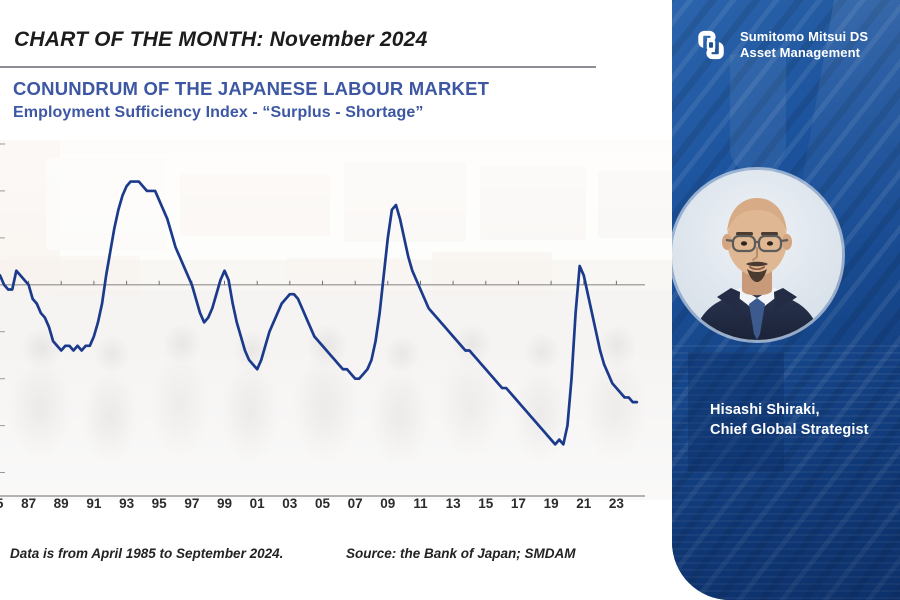 This screenshot has height=600, width=900. What do you see at coordinates (461, 553) in the screenshot?
I see `source-note: Source: the Bank of Japan; SMDAM` at bounding box center [461, 553].